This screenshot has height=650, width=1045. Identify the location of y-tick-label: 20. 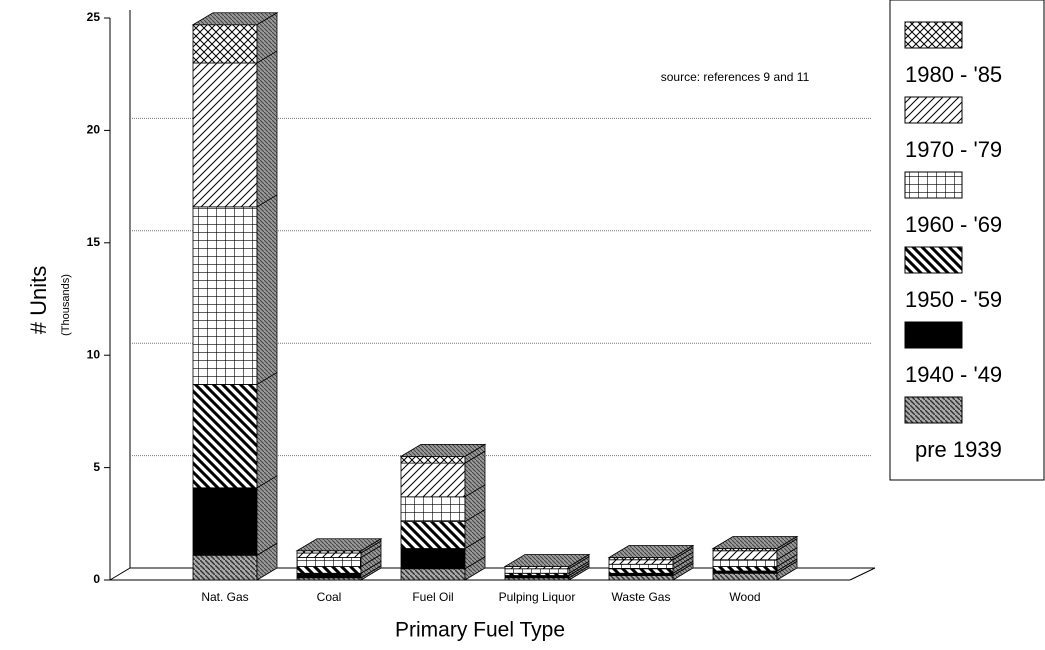
(94, 130).